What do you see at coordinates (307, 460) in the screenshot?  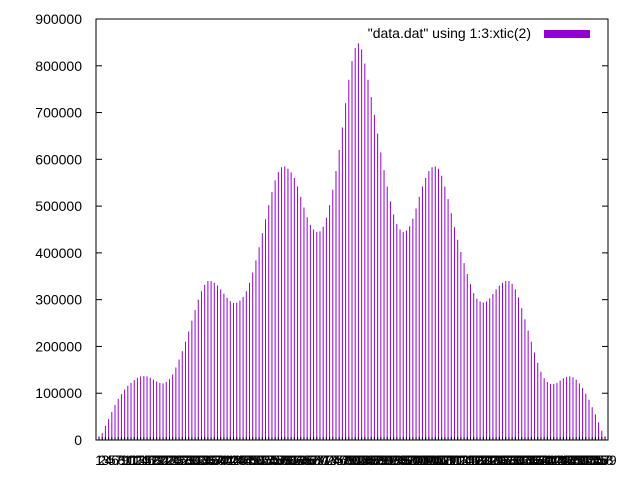 I see `x-tick-label: 66` at bounding box center [307, 460].